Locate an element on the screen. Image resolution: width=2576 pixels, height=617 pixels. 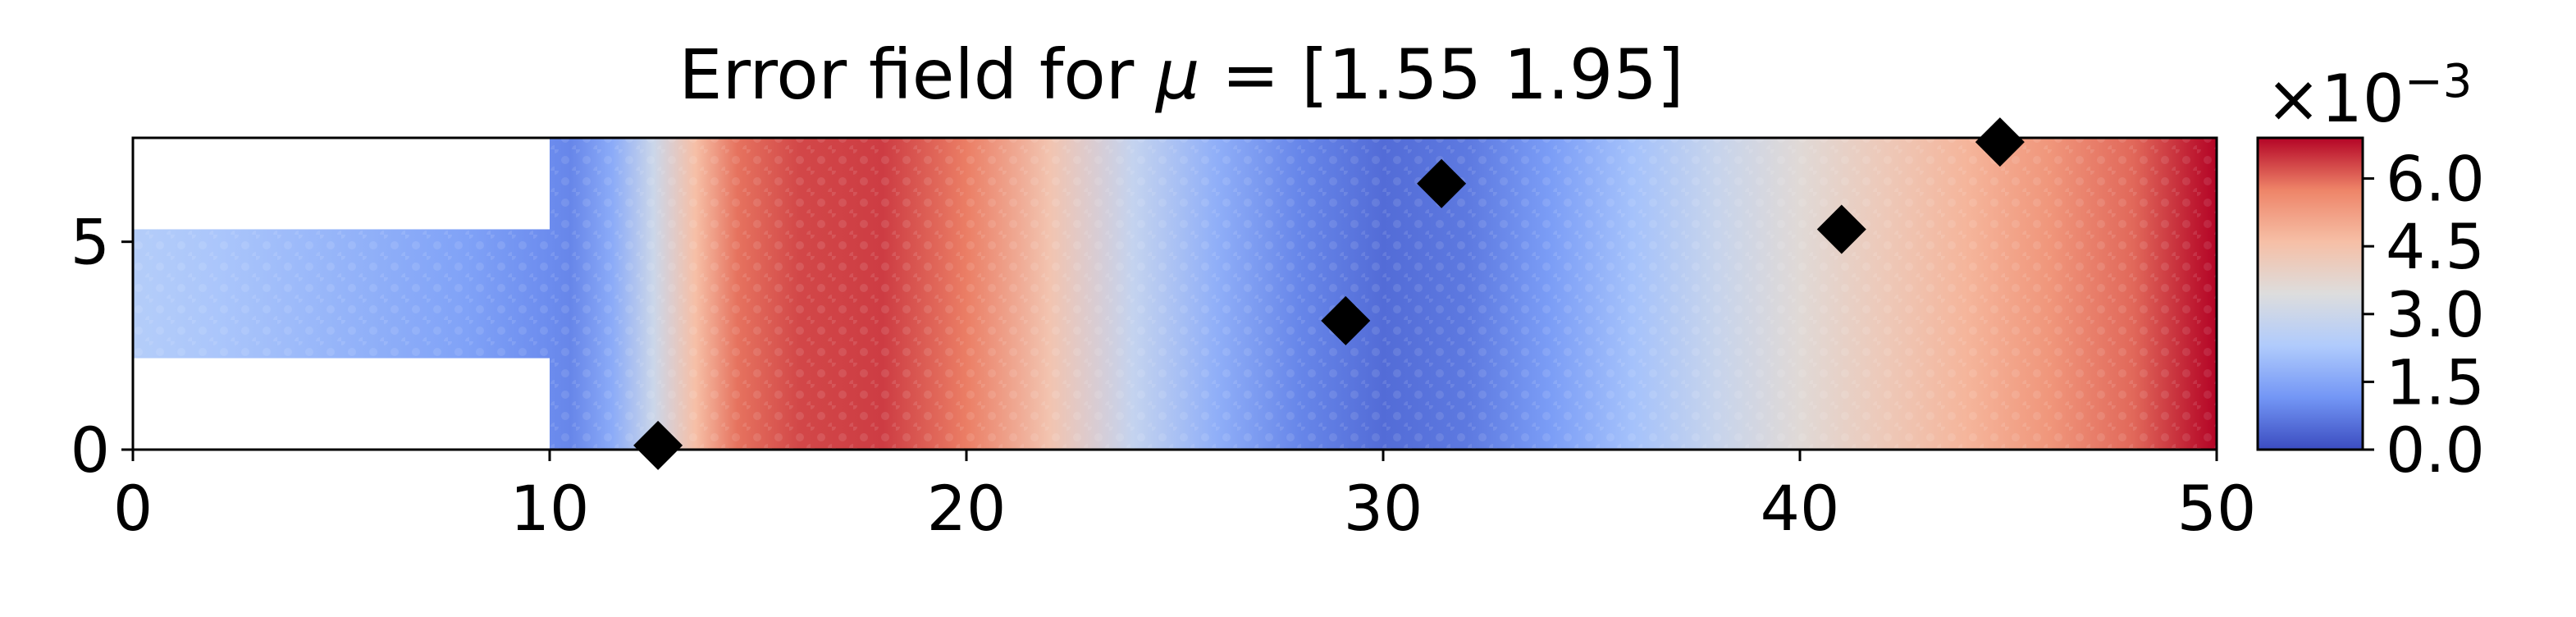
colorbar-bar is located at coordinates (2310, 293).